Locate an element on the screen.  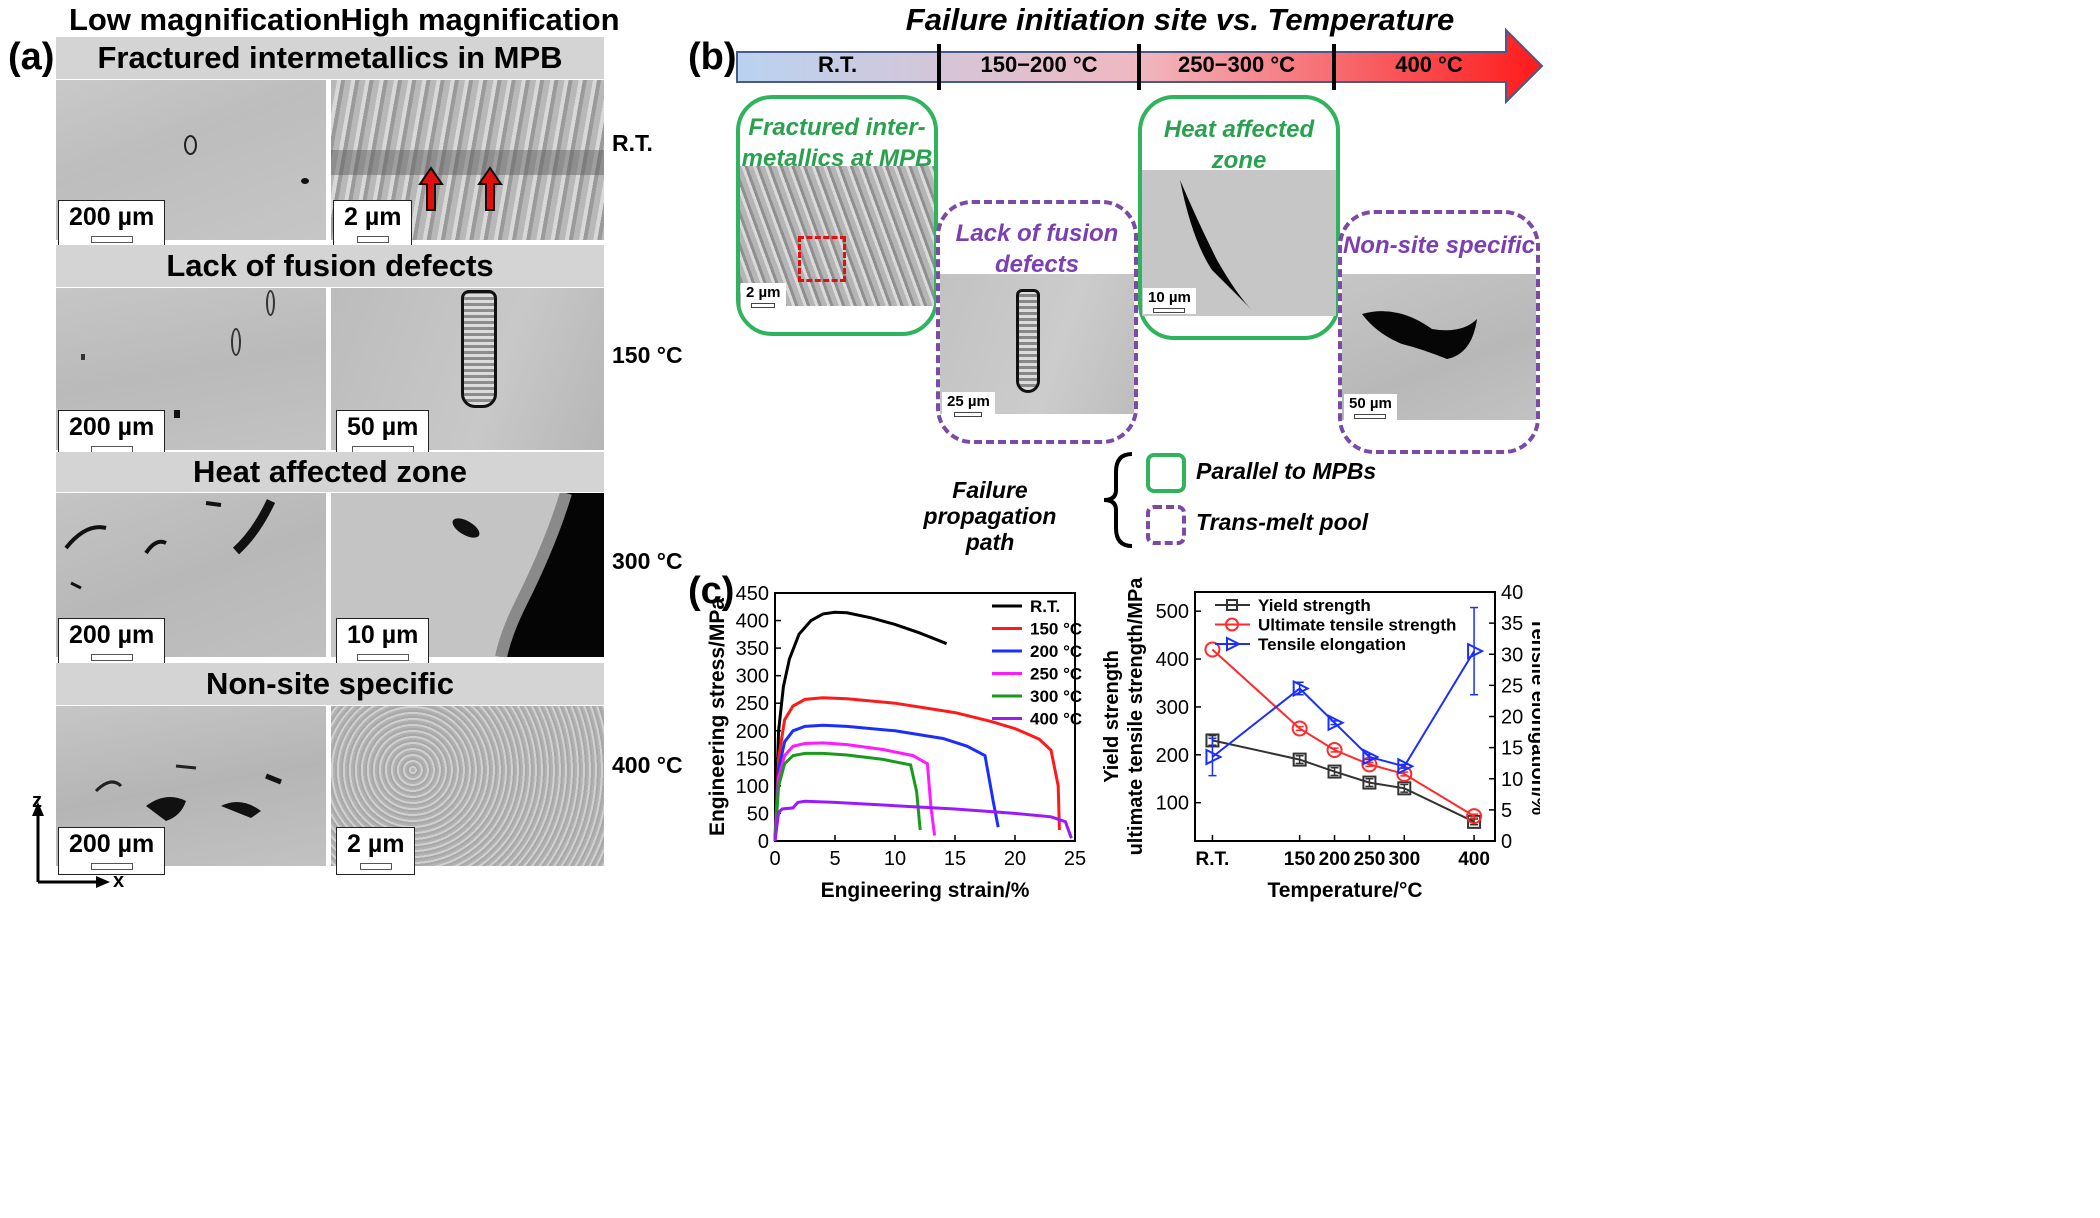
y-right-tick-label: 40 is located at coordinates (1512, 593).